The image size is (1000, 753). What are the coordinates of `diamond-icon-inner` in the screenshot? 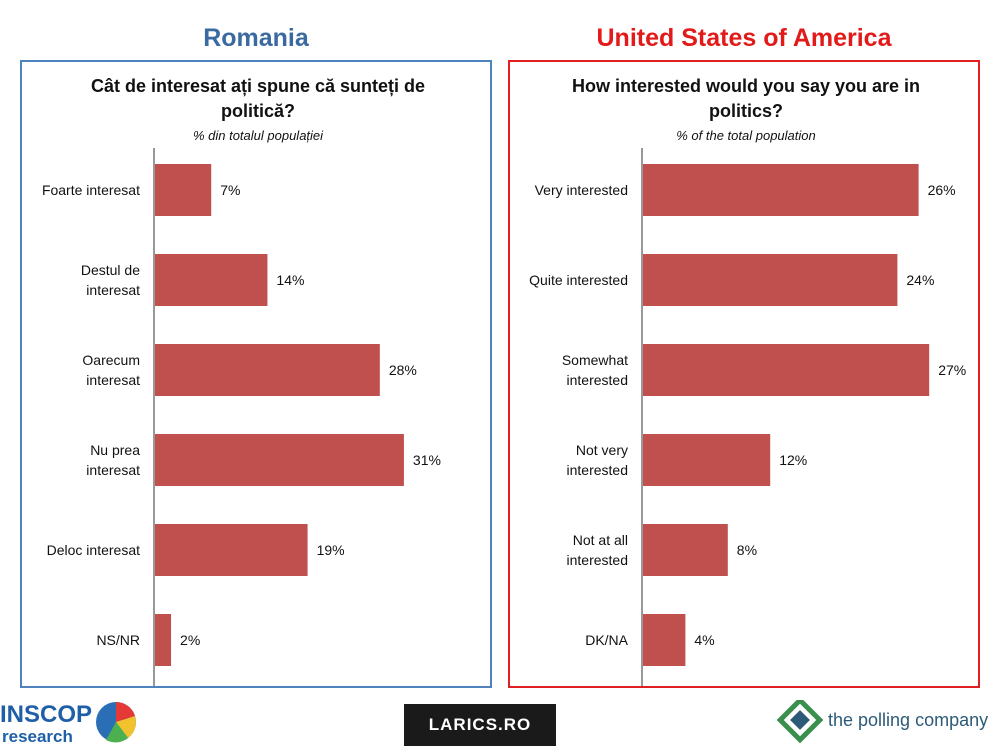 It's located at (800, 720).